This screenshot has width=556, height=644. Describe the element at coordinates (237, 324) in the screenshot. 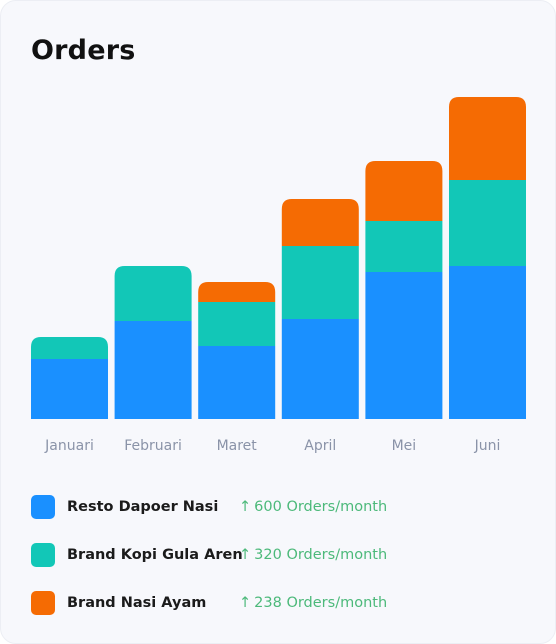

I see `bar-segment-brand-kopi-gula-aren-maret` at that location.